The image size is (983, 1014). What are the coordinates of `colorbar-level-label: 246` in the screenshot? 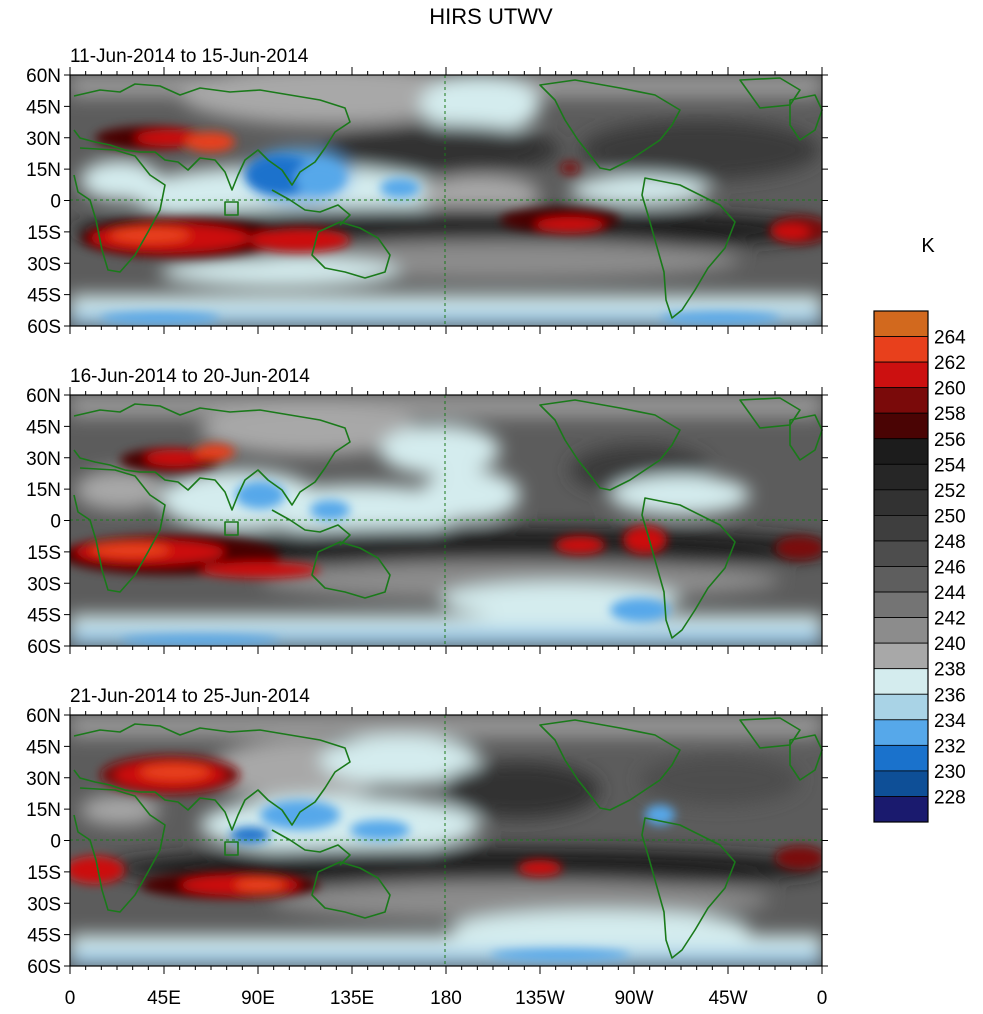 It's located at (950, 568).